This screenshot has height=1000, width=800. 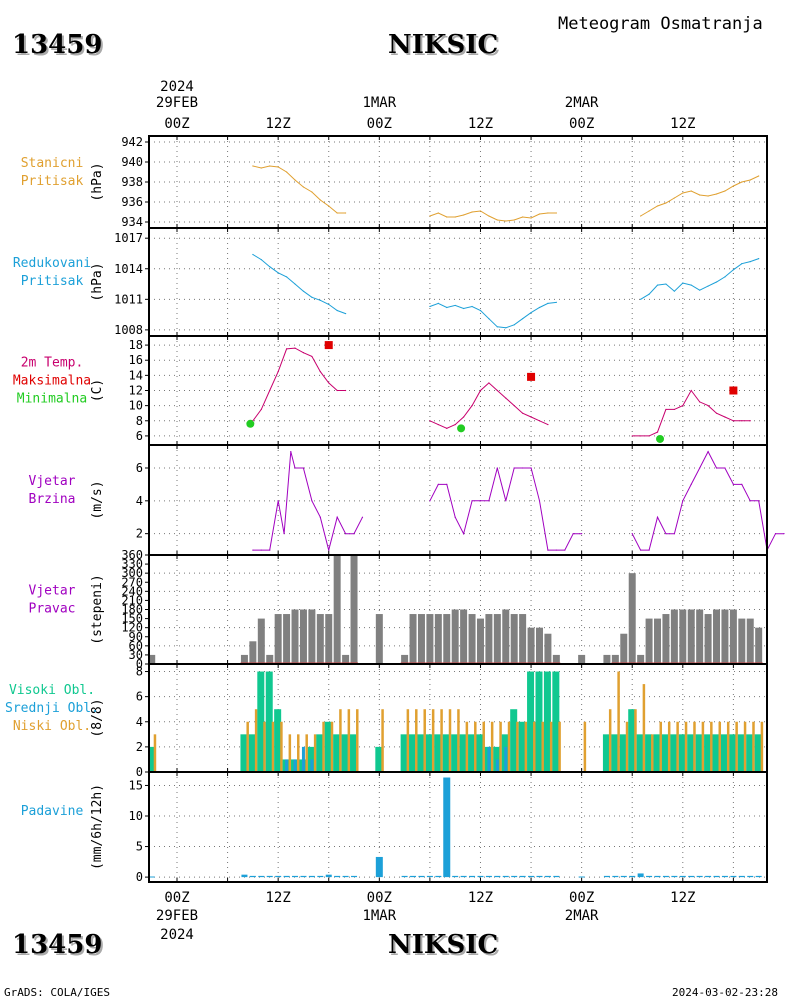 I want to click on ytick-label: 936, so click(x=132, y=202).